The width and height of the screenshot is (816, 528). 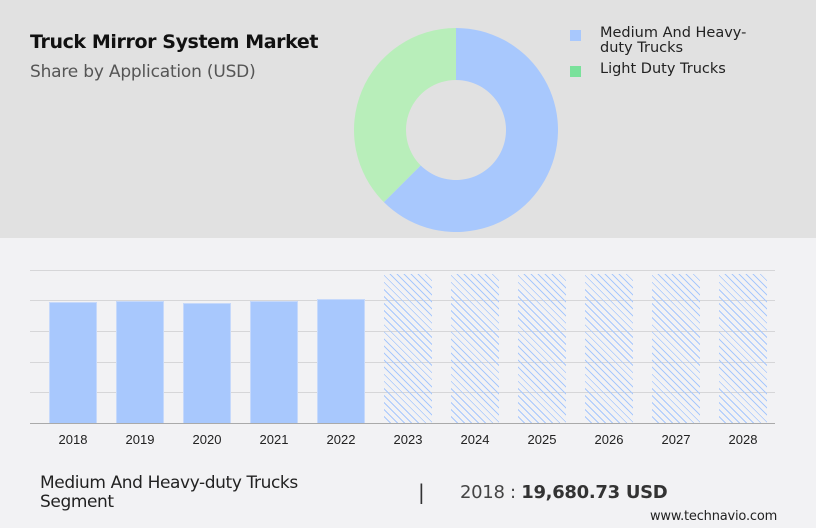 What do you see at coordinates (673, 40) in the screenshot?
I see `legend-label: Medium And Heavy-duty Trucks` at bounding box center [673, 40].